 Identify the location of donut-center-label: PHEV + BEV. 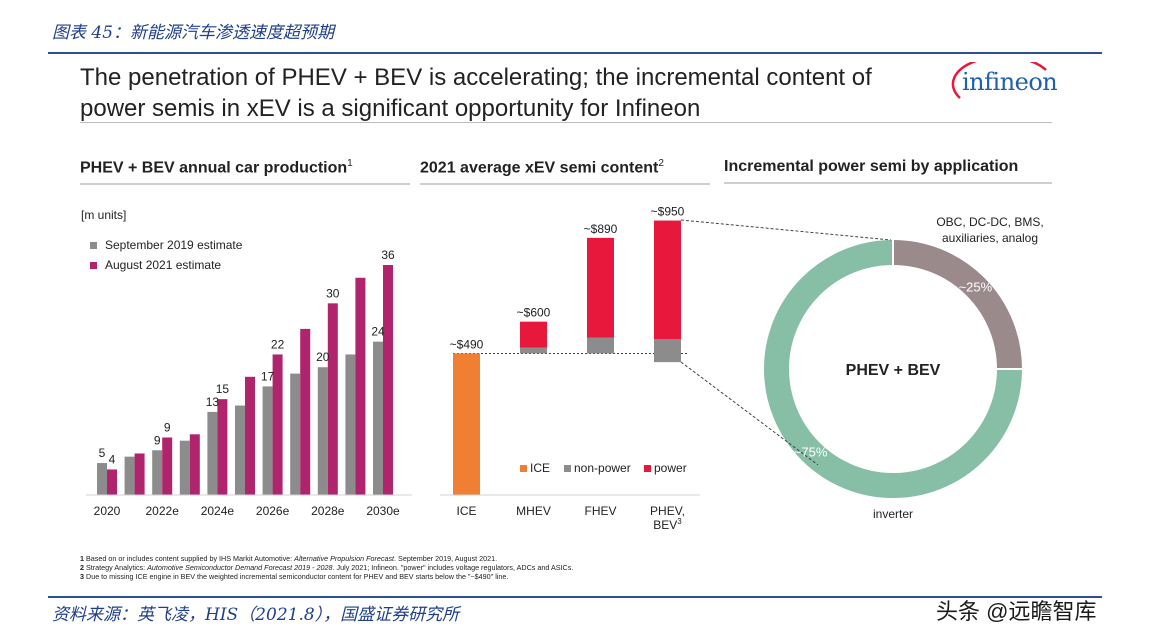
(893, 370).